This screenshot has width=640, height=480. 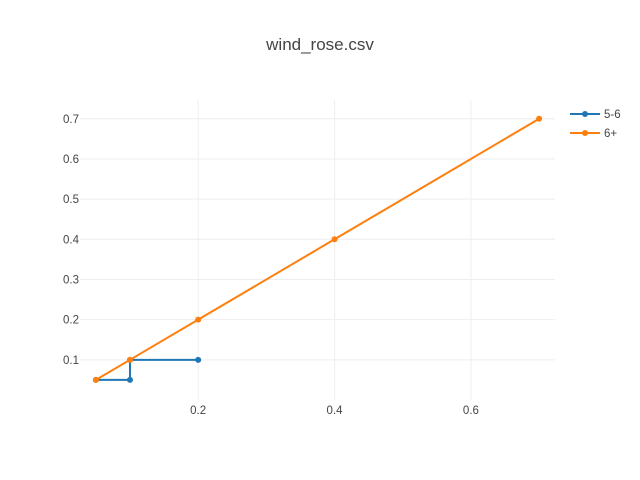 I want to click on y-tick-label: 0.4, so click(x=71, y=240).